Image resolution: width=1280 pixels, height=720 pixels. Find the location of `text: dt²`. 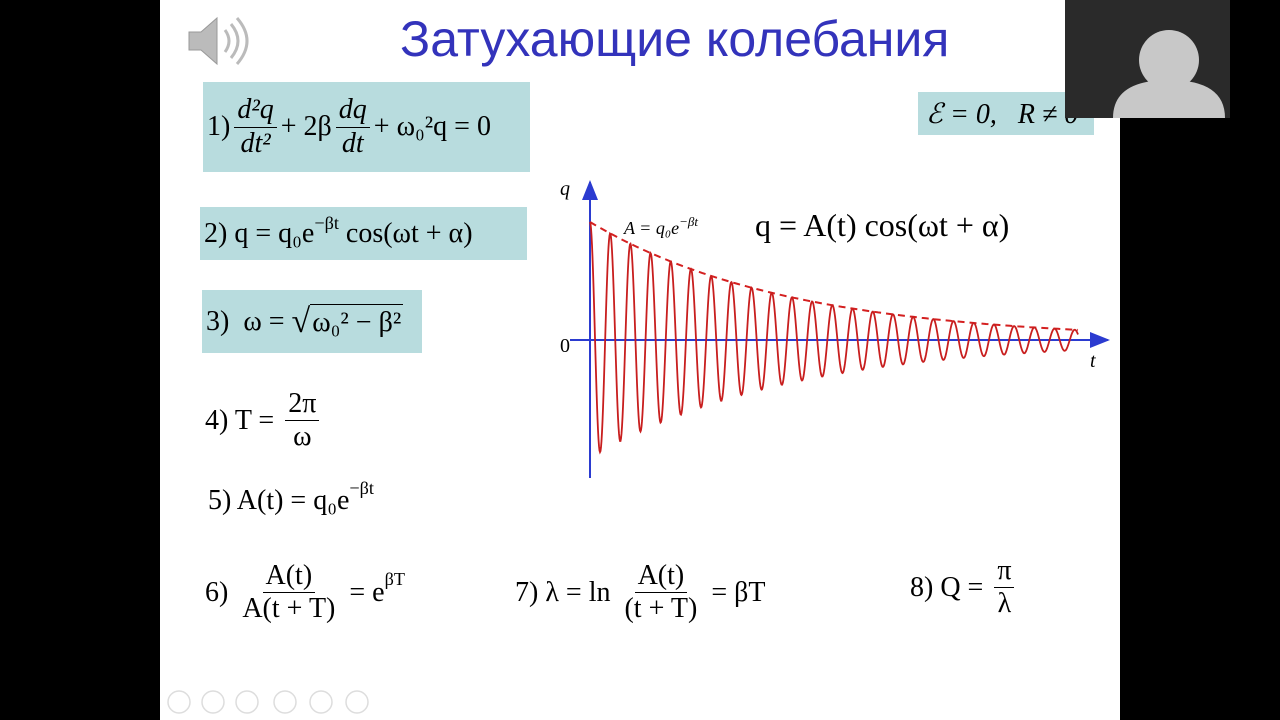

text: dt² is located at coordinates (255, 143).